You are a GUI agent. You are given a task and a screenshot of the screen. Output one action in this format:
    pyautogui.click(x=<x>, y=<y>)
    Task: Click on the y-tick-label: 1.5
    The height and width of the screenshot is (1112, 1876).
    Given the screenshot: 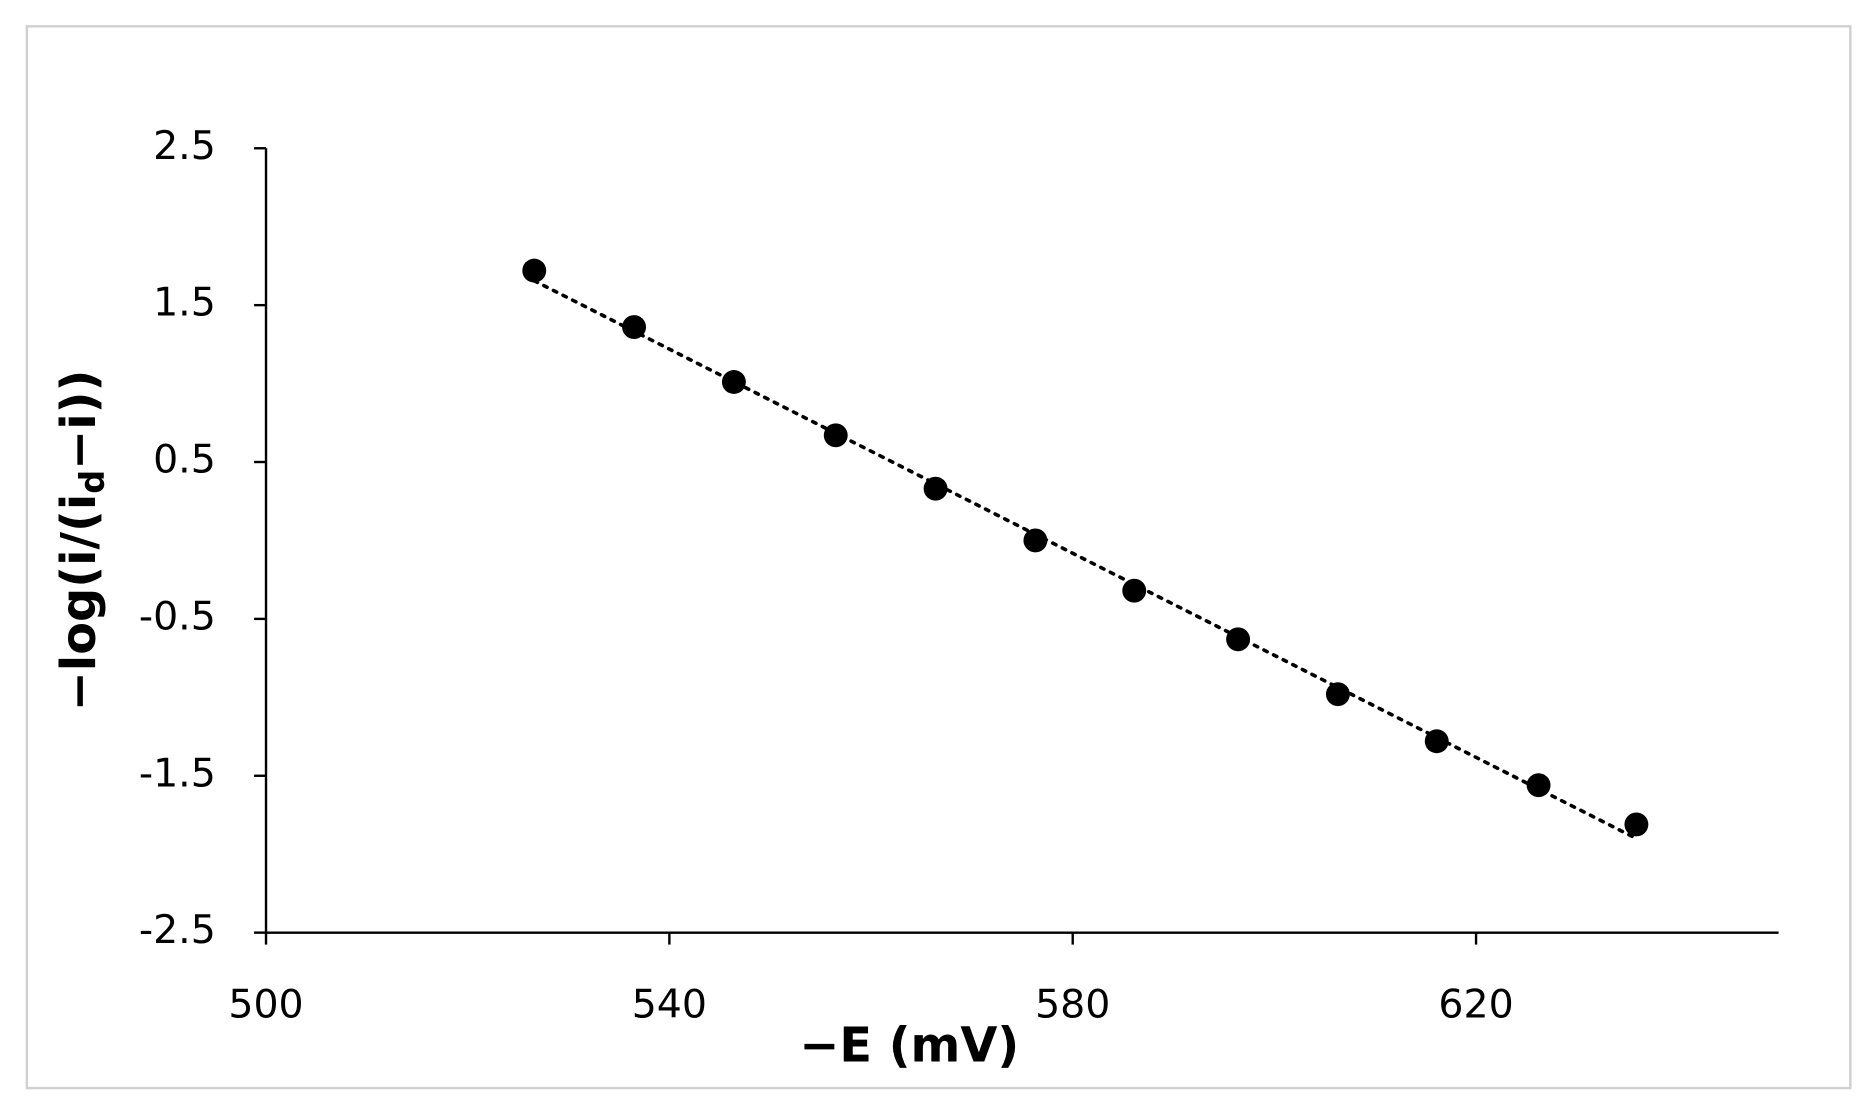 What is the action you would take?
    pyautogui.click(x=184, y=303)
    